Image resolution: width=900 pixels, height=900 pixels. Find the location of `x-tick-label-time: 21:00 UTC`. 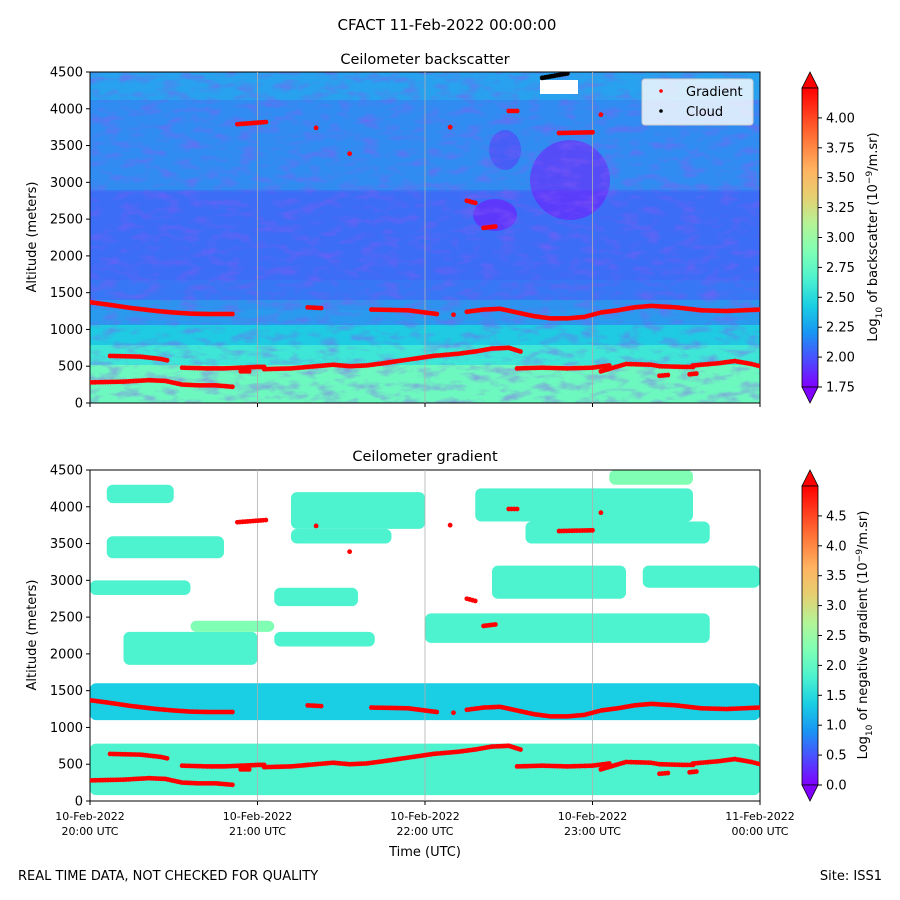

x-tick-label-time: 21:00 UTC is located at coordinates (257, 831).